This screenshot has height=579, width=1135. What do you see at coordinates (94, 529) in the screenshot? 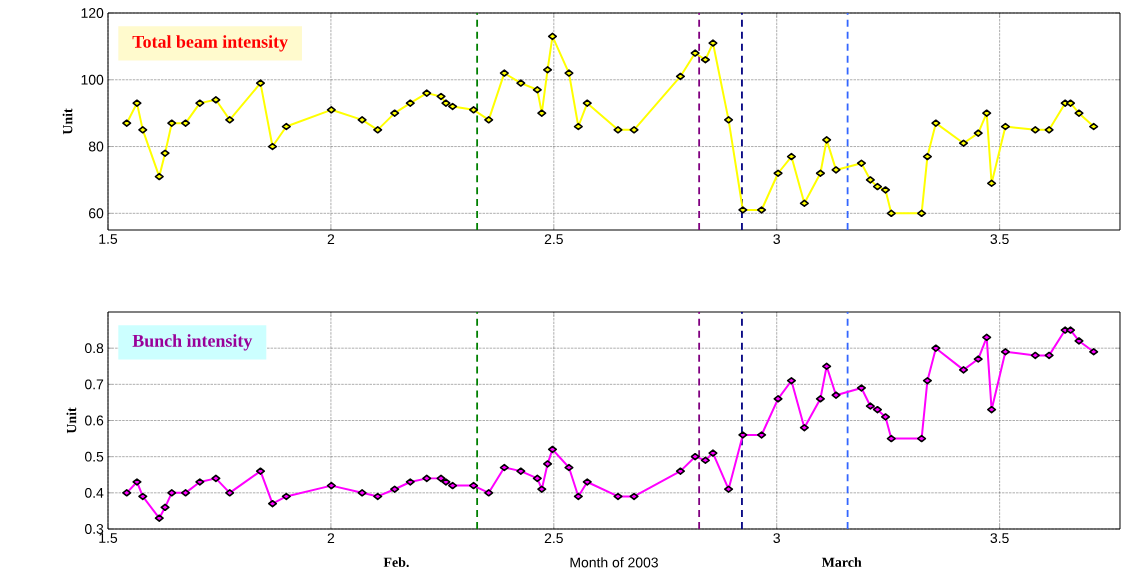
I see `y-tick-label: 0.3` at bounding box center [94, 529].